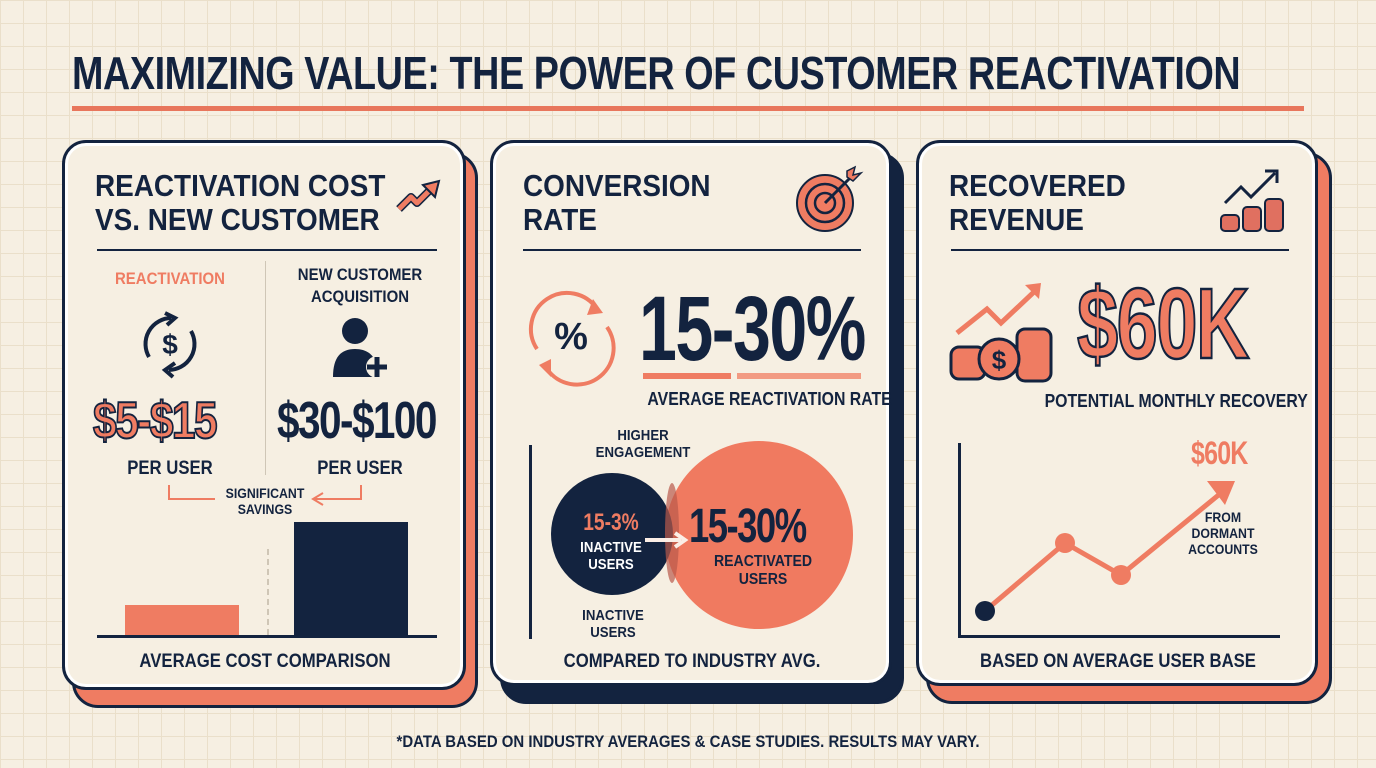 The width and height of the screenshot is (1376, 768). What do you see at coordinates (560, 219) in the screenshot?
I see `card-title-line2: RATE` at bounding box center [560, 219].